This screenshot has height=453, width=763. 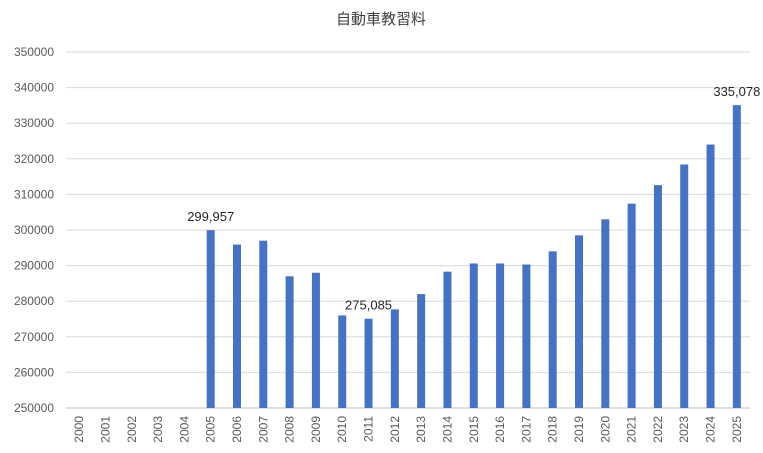 I want to click on x-tick-label: 2014, so click(x=447, y=429).